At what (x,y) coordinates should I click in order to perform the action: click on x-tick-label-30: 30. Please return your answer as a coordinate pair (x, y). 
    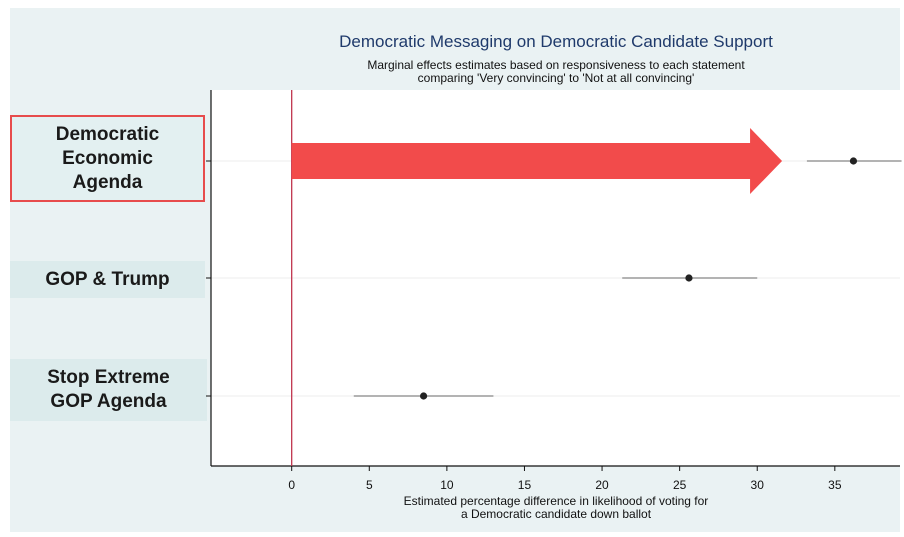
    Looking at the image, I should click on (758, 485).